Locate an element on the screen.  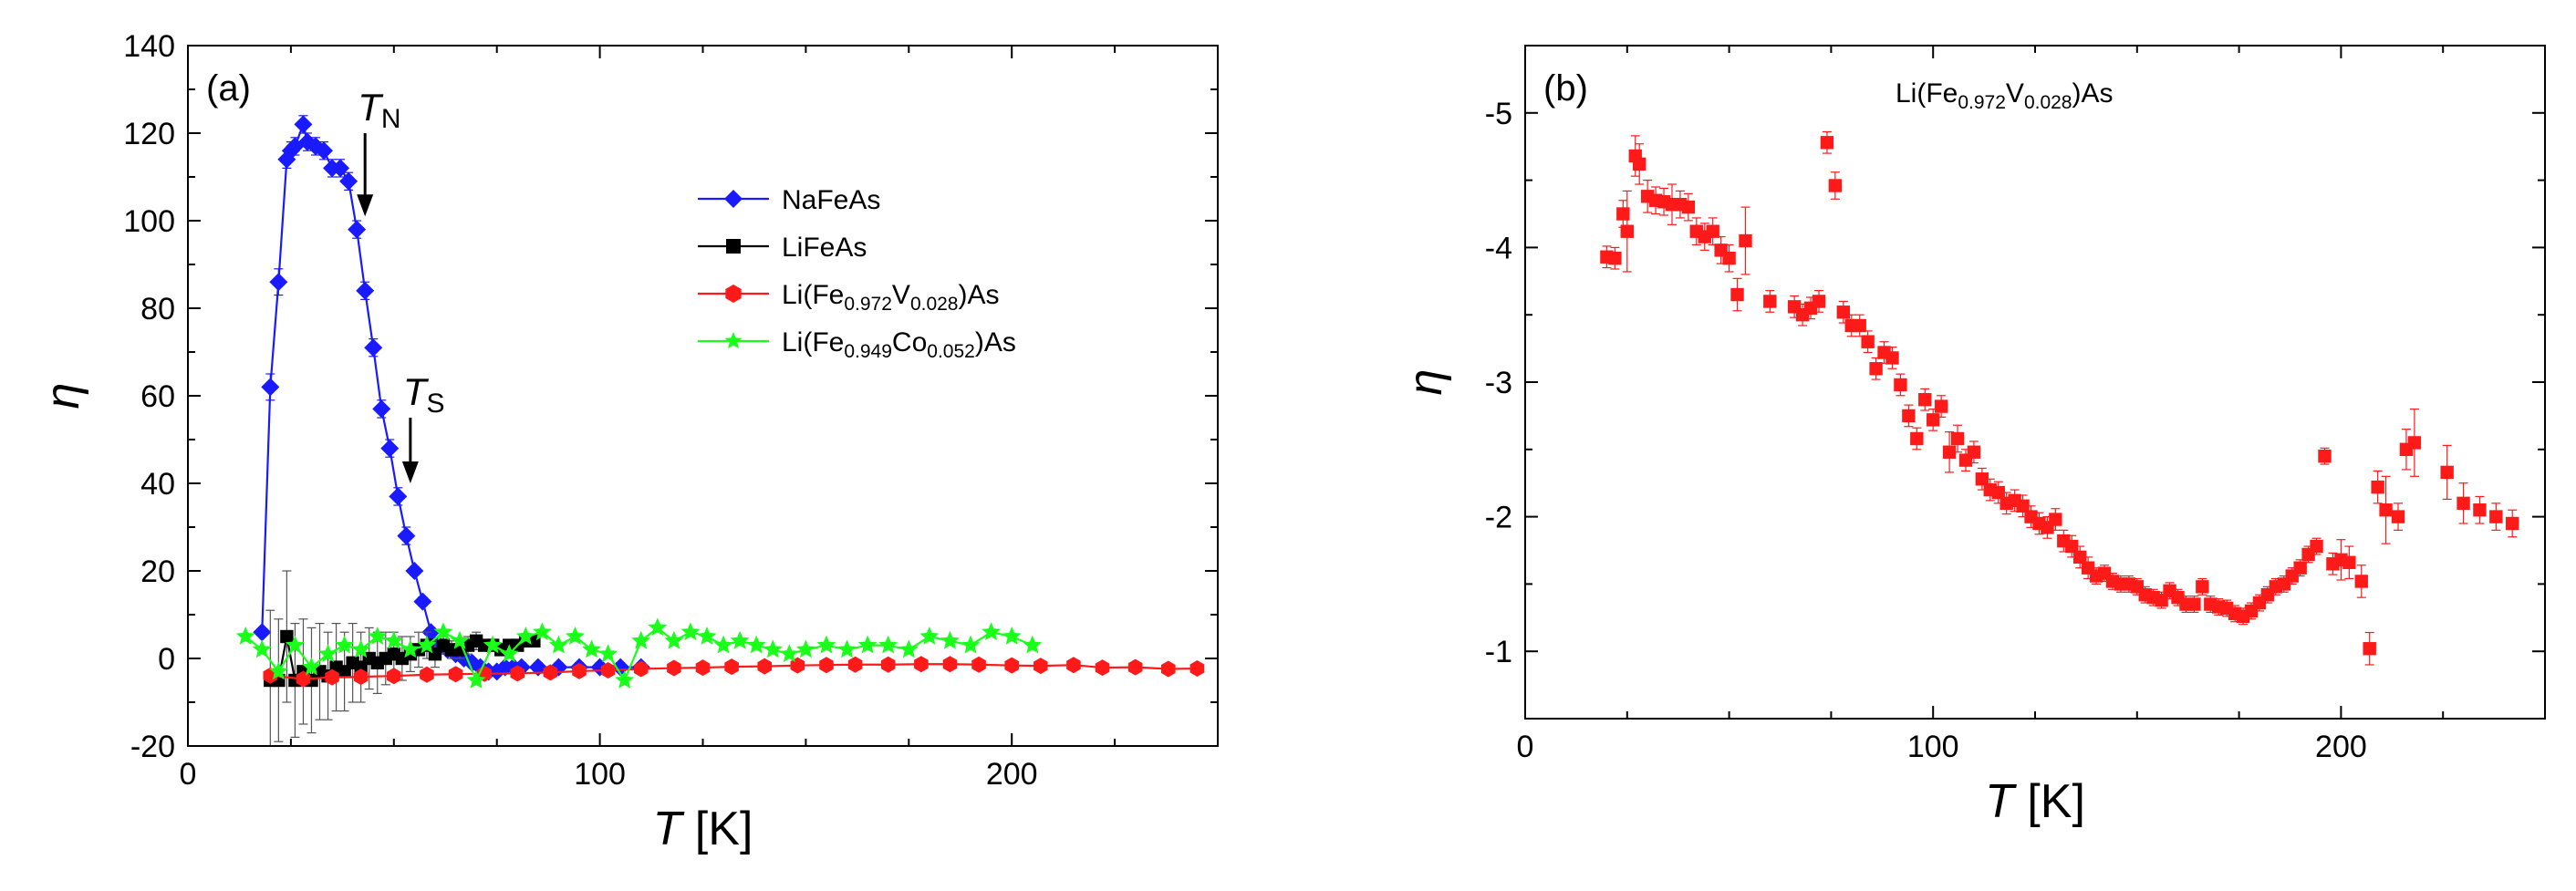
x-axis-label-unit: [K] is located at coordinates (2049, 801).